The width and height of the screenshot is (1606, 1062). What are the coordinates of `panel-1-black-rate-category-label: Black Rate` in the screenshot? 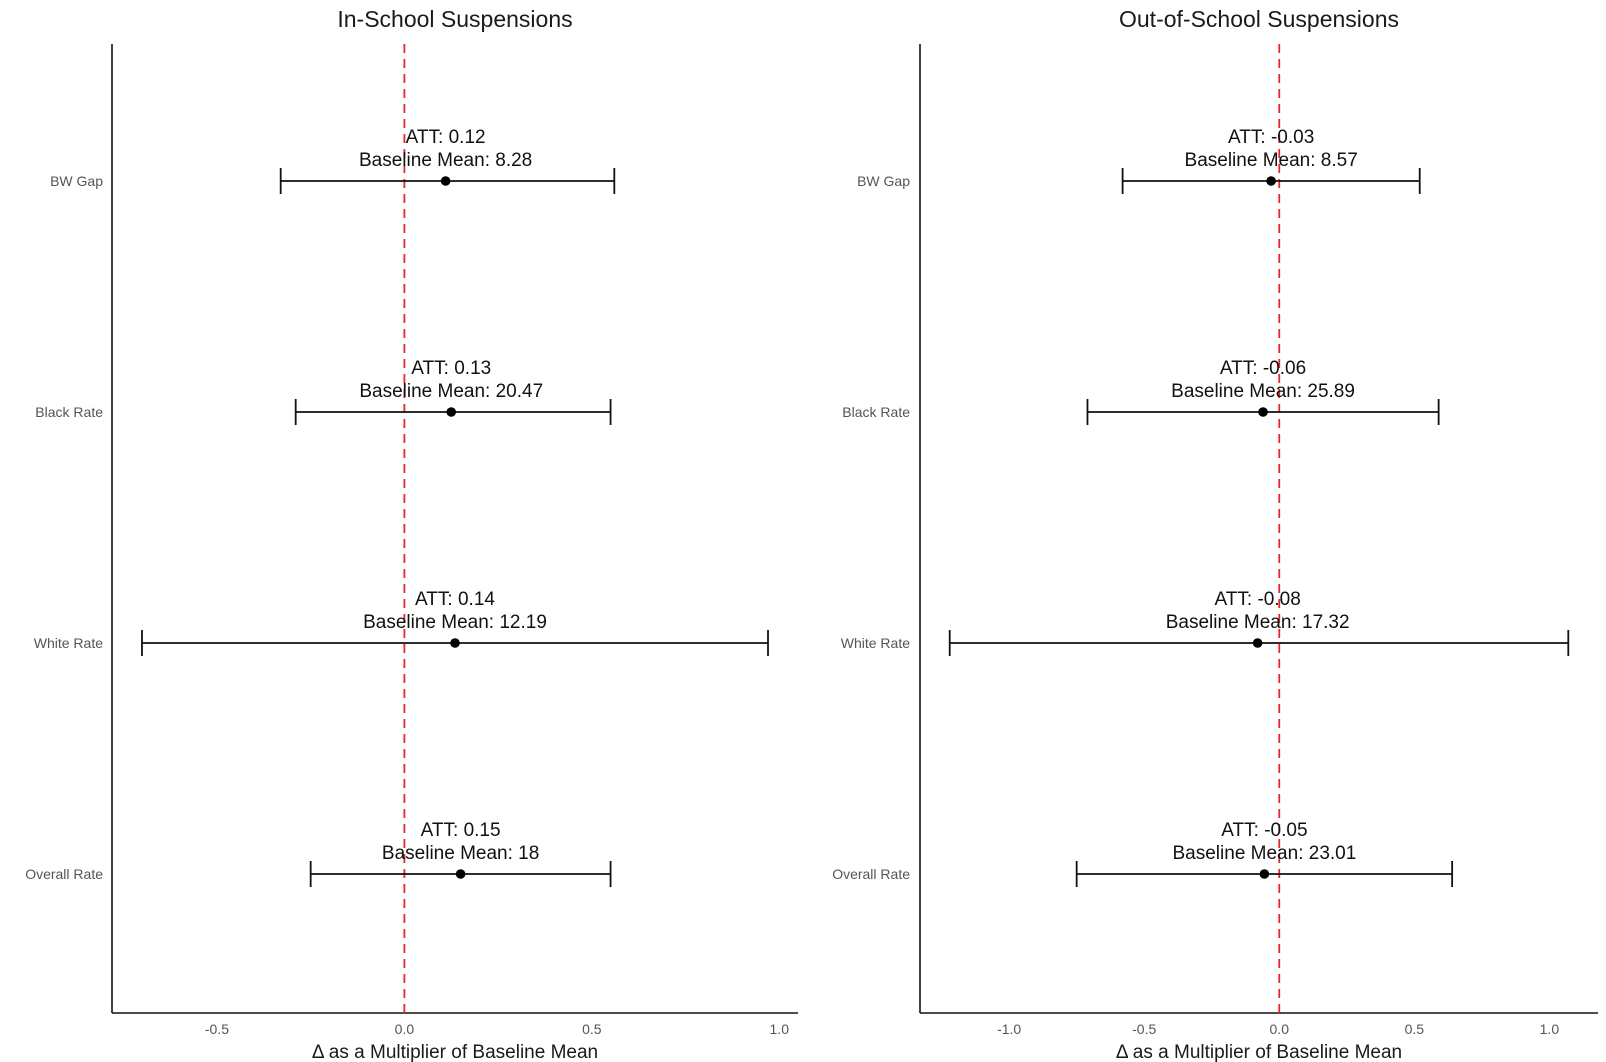 It's located at (69, 412).